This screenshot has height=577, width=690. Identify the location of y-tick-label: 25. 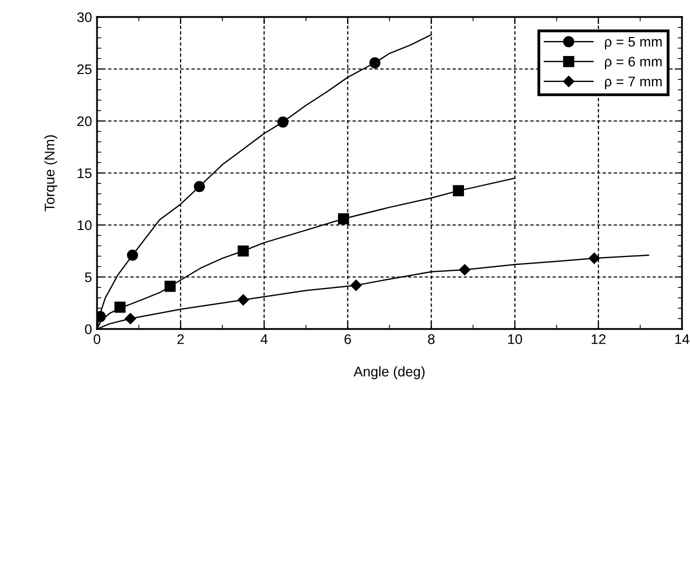
(84, 69).